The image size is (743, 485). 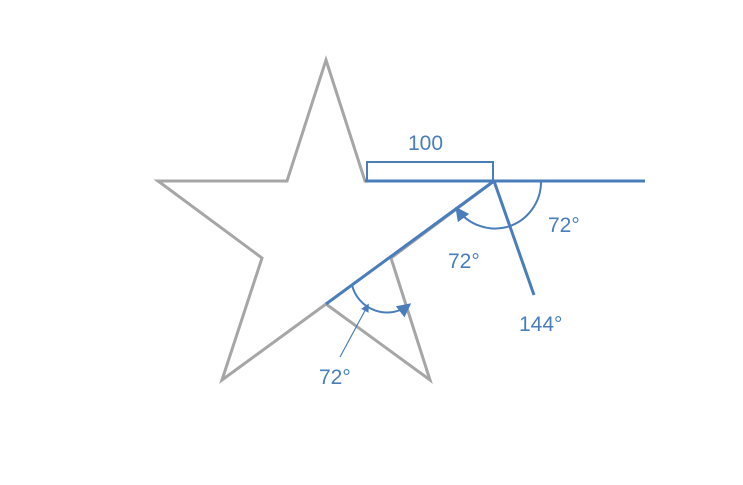 What do you see at coordinates (514, 238) in the screenshot?
I see `turn-direction-line` at bounding box center [514, 238].